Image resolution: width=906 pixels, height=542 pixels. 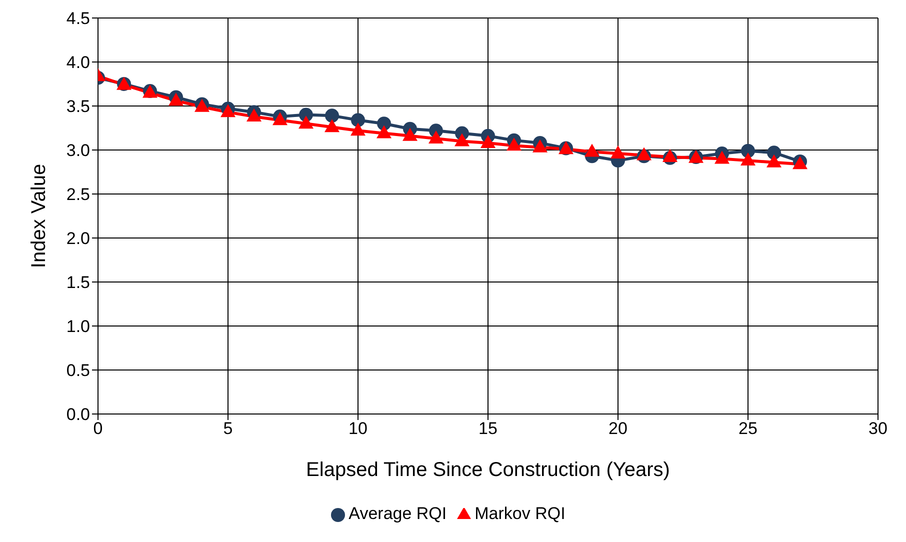 What do you see at coordinates (98, 428) in the screenshot?
I see `x-tick-label: 0` at bounding box center [98, 428].